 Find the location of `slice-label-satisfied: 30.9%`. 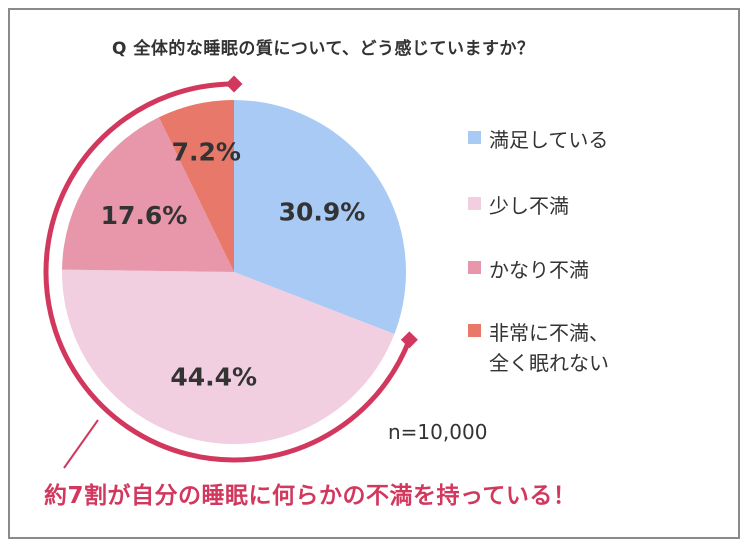

slice-label-satisfied: 30.9% is located at coordinates (322, 212).